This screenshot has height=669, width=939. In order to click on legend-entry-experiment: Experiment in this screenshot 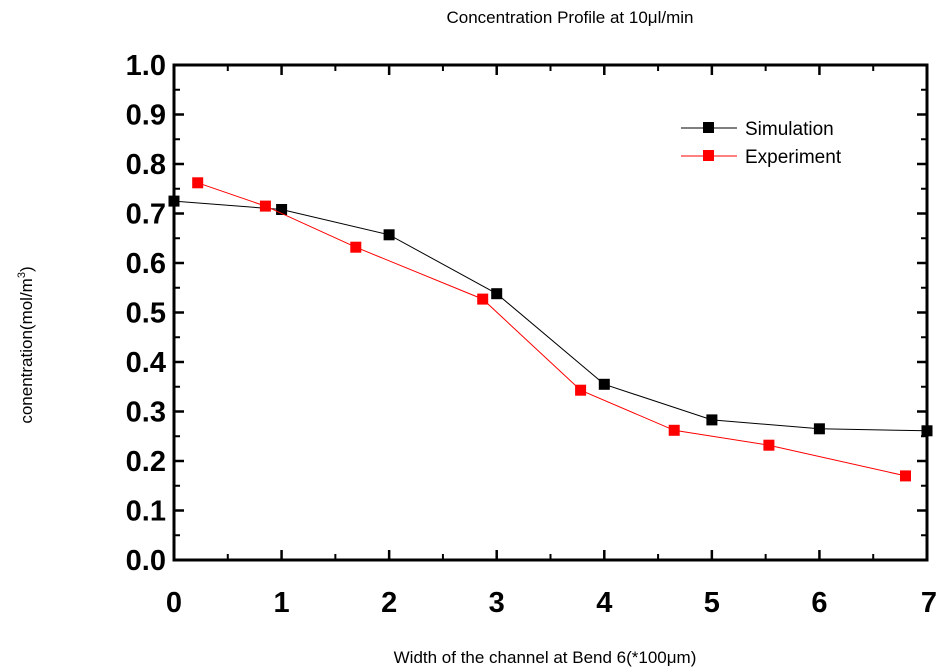, I will do `click(761, 157)`.